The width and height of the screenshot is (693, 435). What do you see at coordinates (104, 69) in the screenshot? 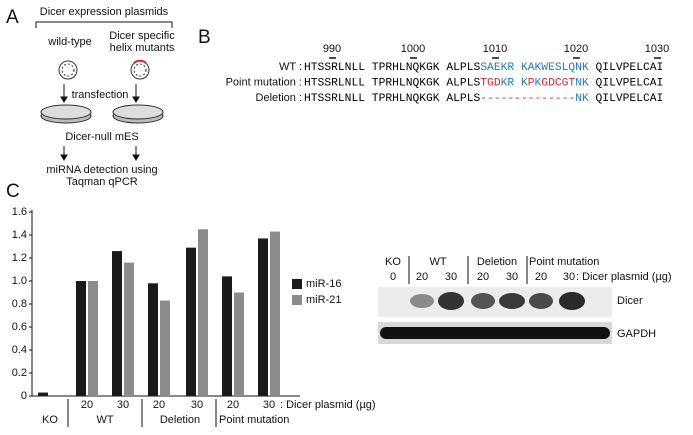
I see `plasmids` at bounding box center [104, 69].